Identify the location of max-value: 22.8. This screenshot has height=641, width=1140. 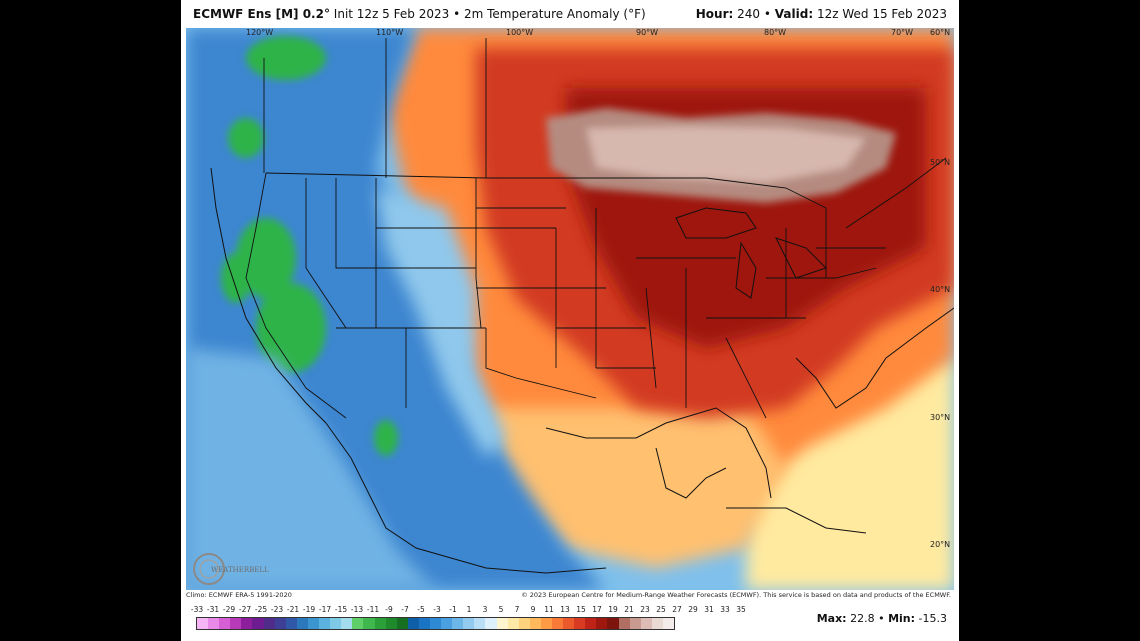
(862, 618).